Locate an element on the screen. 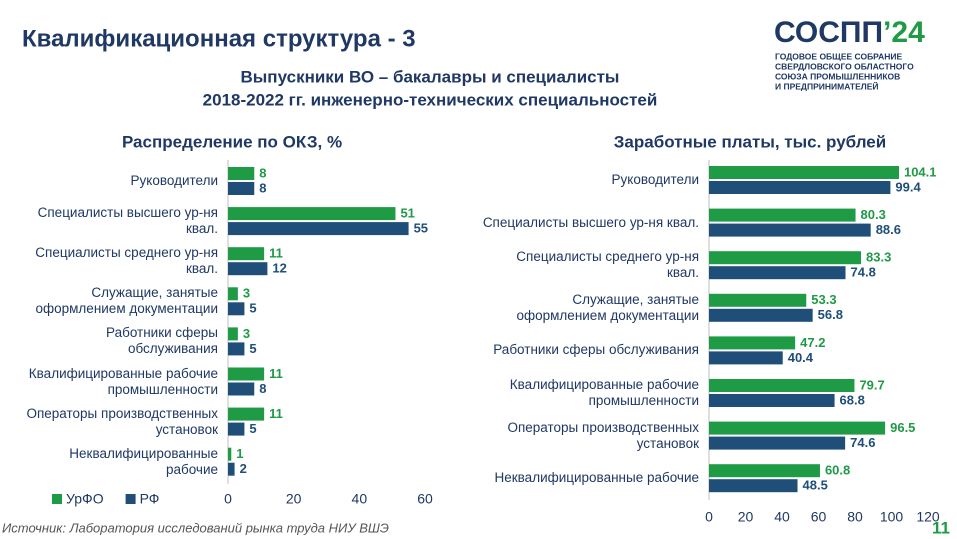  value-label: 1 is located at coordinates (239, 453).